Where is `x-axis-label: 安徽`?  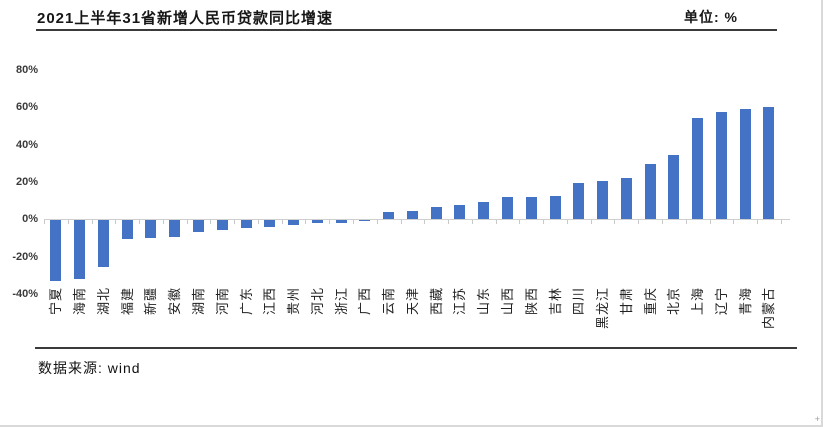
x-axis-label: 安徽 is located at coordinates (175, 301).